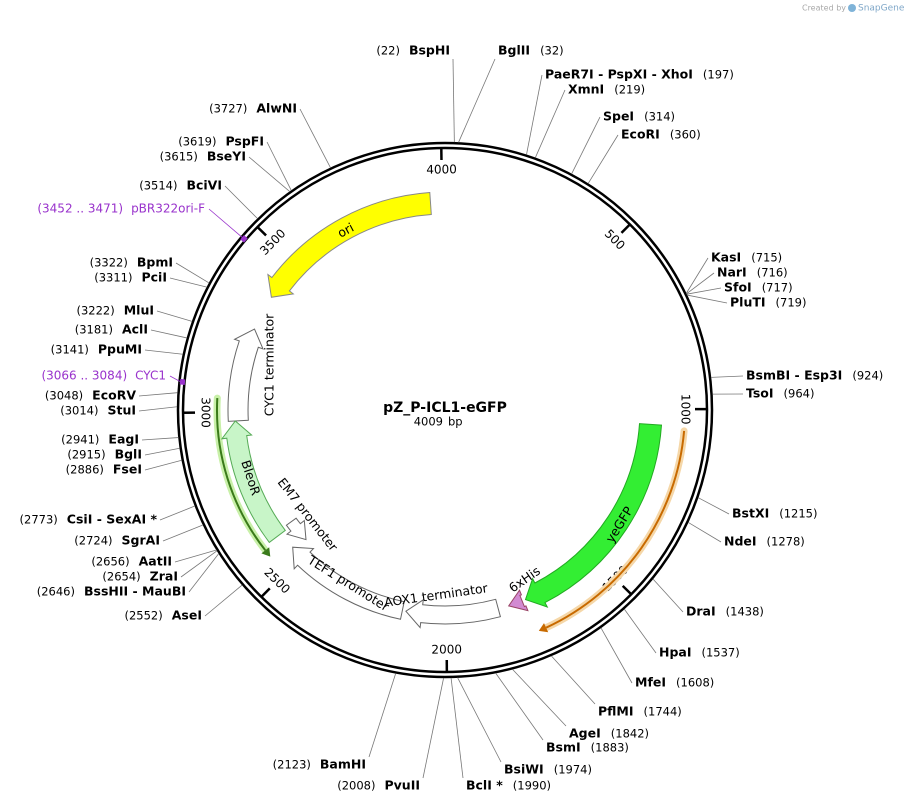  Describe the element at coordinates (244, 141) in the screenshot. I see `enzyme-name: PspFI` at that location.